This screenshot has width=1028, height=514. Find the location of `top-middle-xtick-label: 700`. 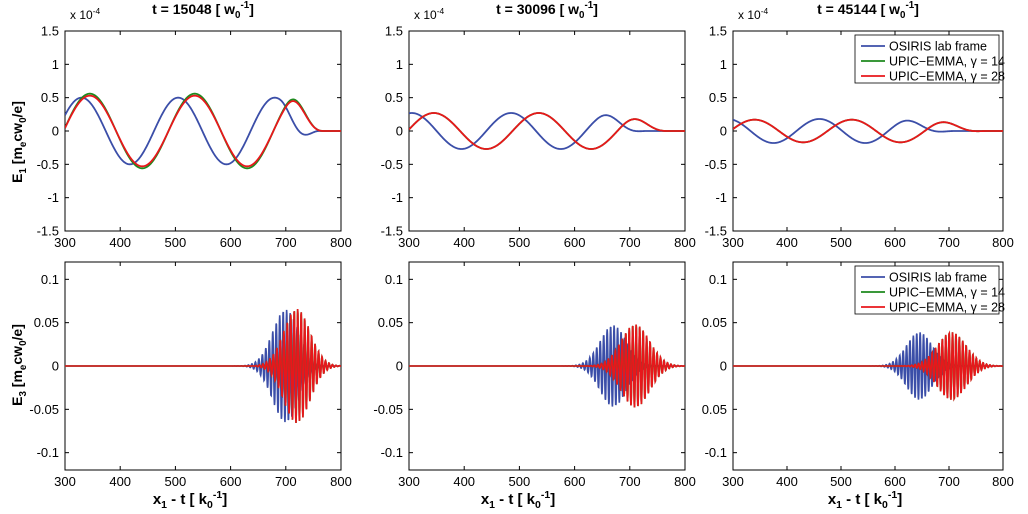

top-middle-xtick-label: 700 is located at coordinates (630, 242).